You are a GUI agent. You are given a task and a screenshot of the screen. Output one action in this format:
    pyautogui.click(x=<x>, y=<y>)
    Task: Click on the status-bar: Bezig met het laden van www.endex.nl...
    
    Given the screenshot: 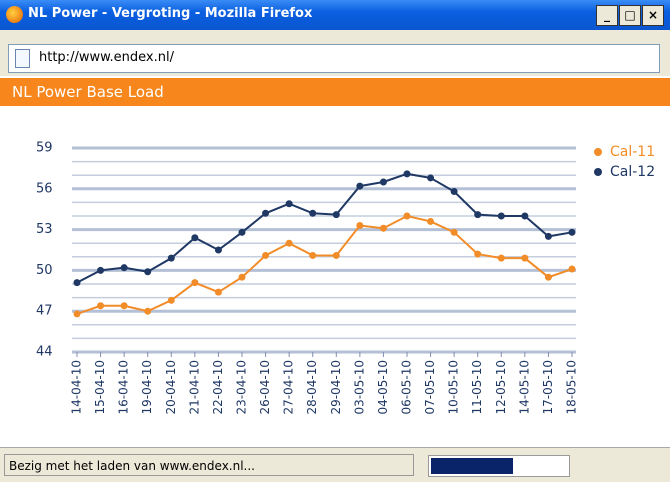 What is the action you would take?
    pyautogui.click(x=335, y=464)
    